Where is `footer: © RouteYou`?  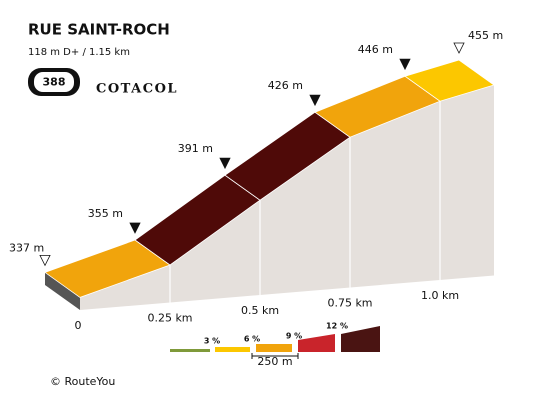
footer: © RouteYou is located at coordinates (82, 381).